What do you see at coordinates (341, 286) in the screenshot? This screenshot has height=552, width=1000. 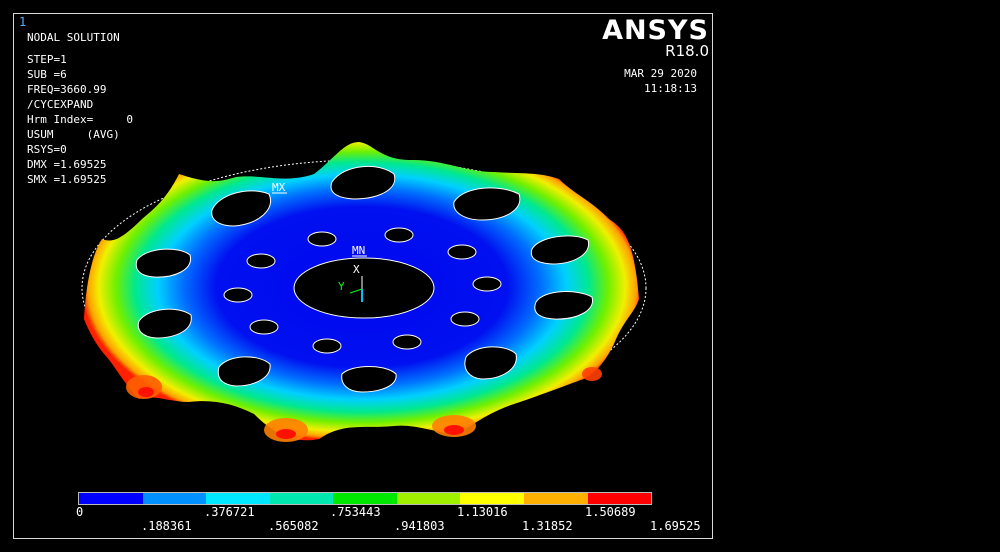 I see `axis-y-label: Y` at bounding box center [341, 286].